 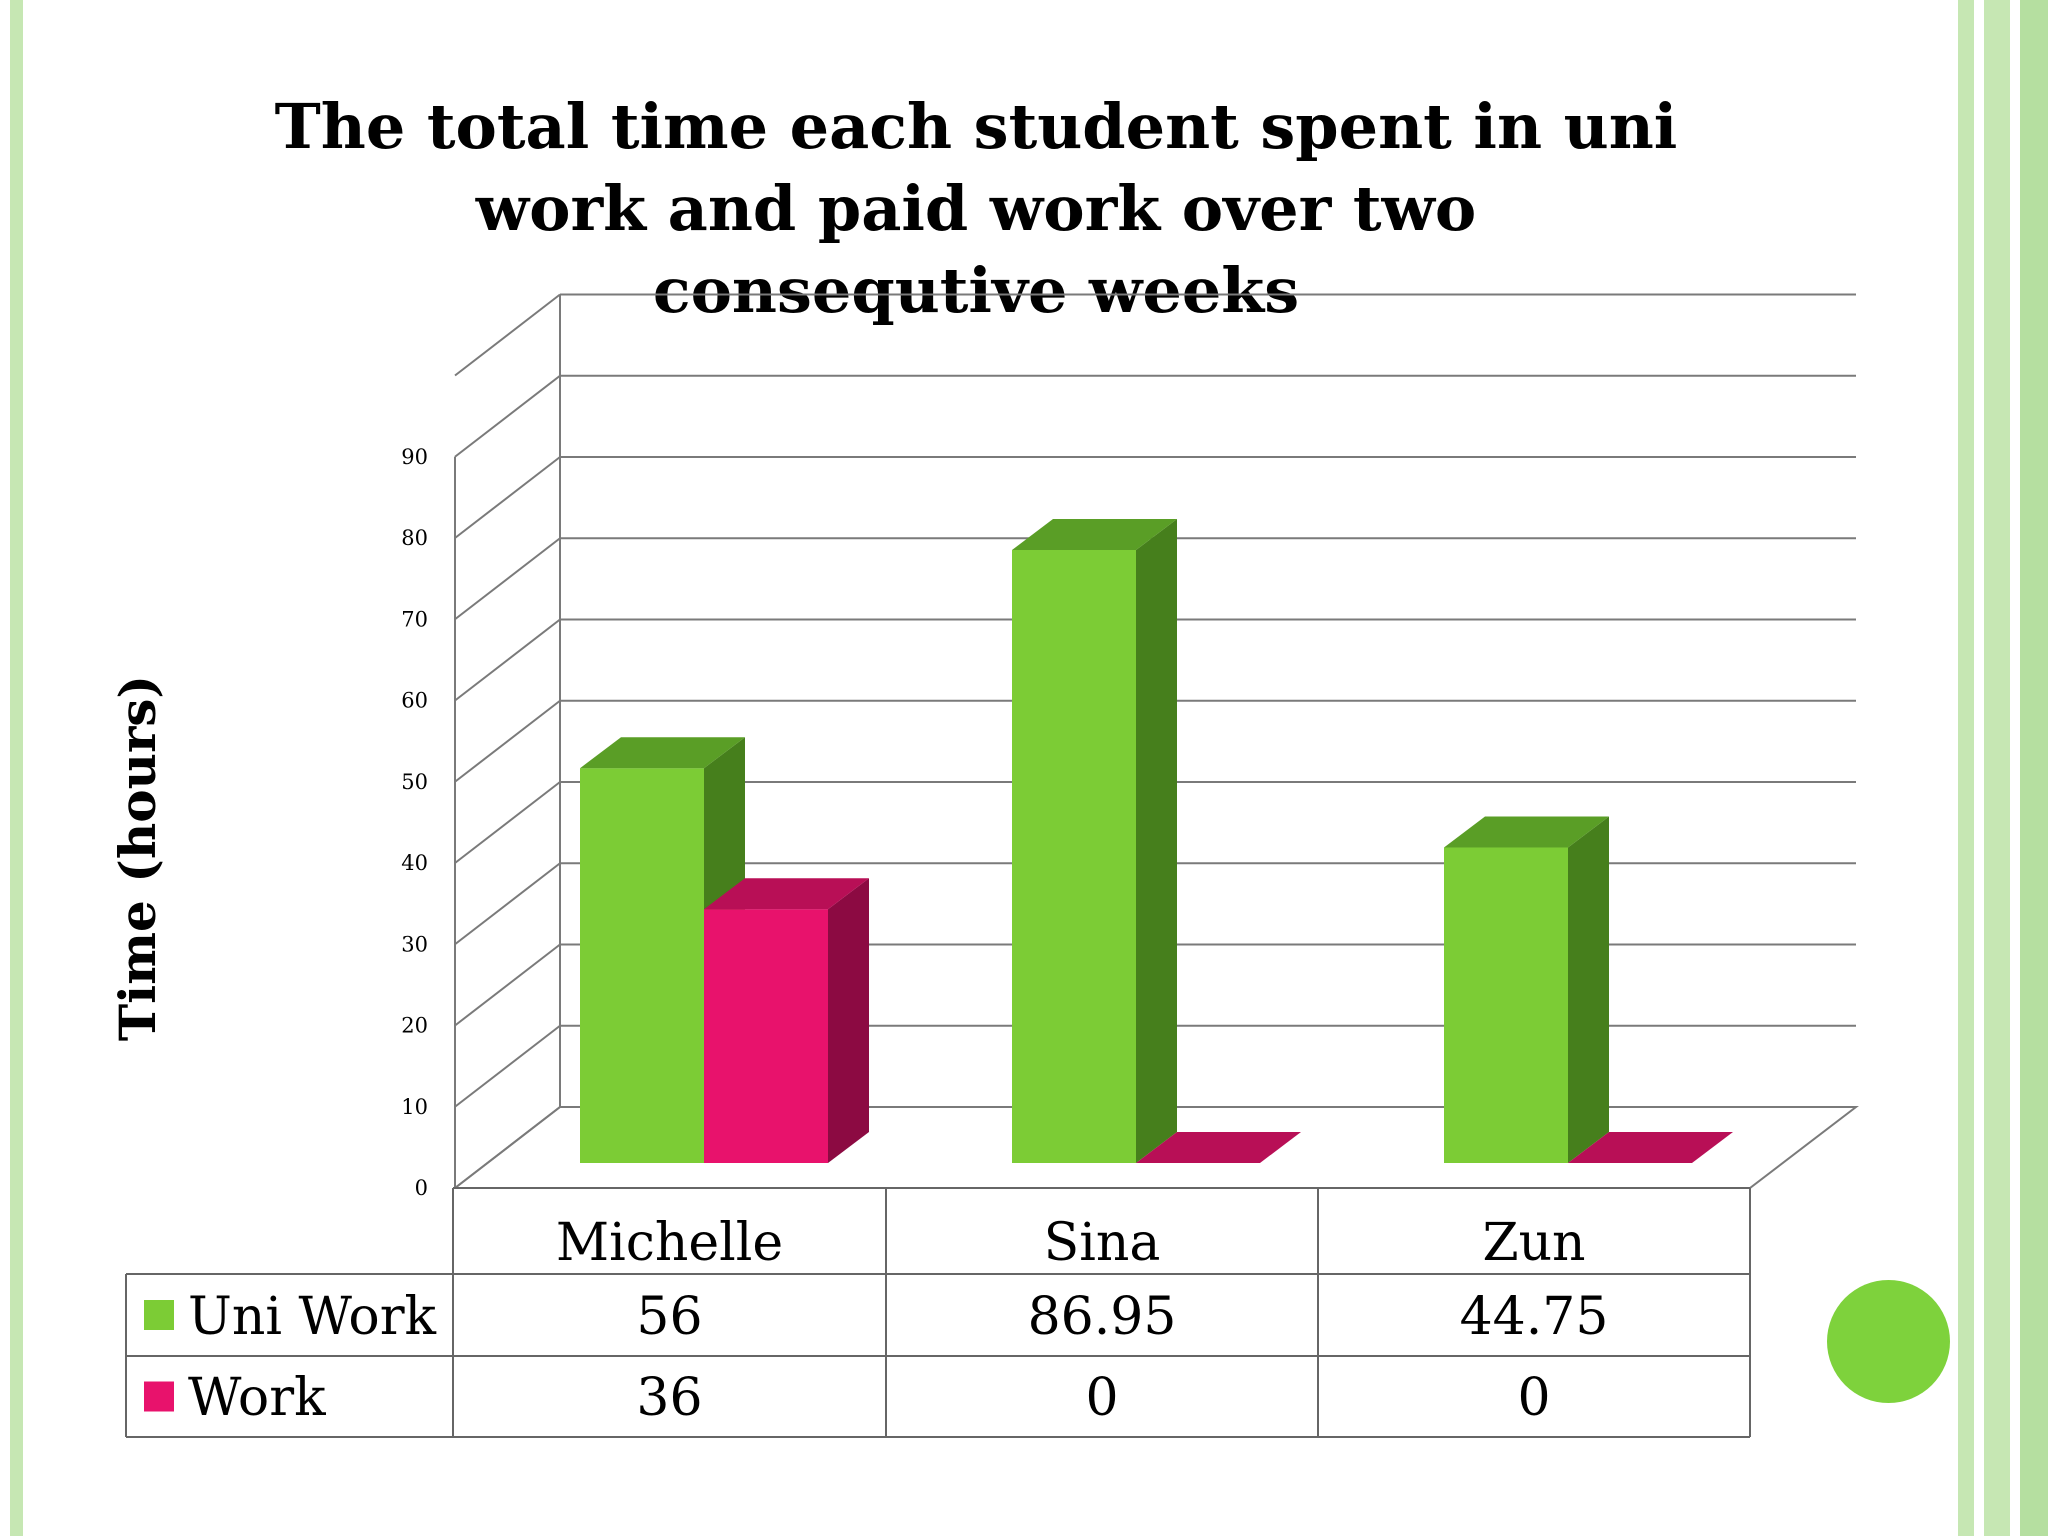 I want to click on chart-title-line: work and paid work over two, so click(x=976, y=208).